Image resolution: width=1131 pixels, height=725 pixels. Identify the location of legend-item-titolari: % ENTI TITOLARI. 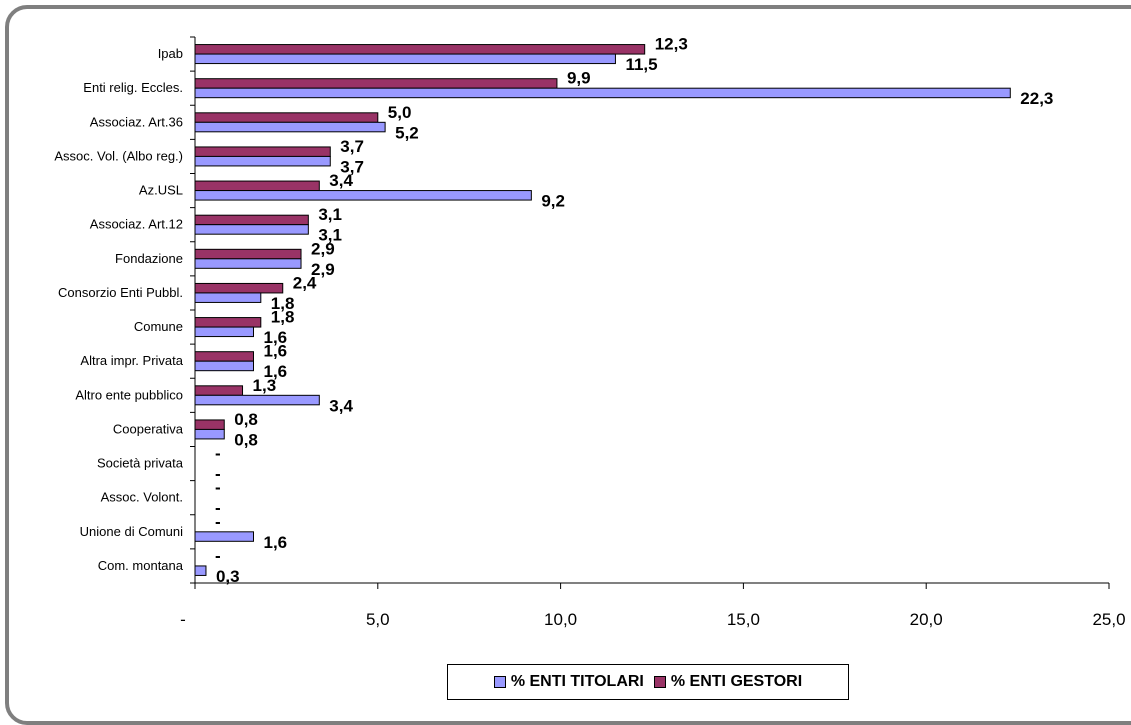
(568, 682).